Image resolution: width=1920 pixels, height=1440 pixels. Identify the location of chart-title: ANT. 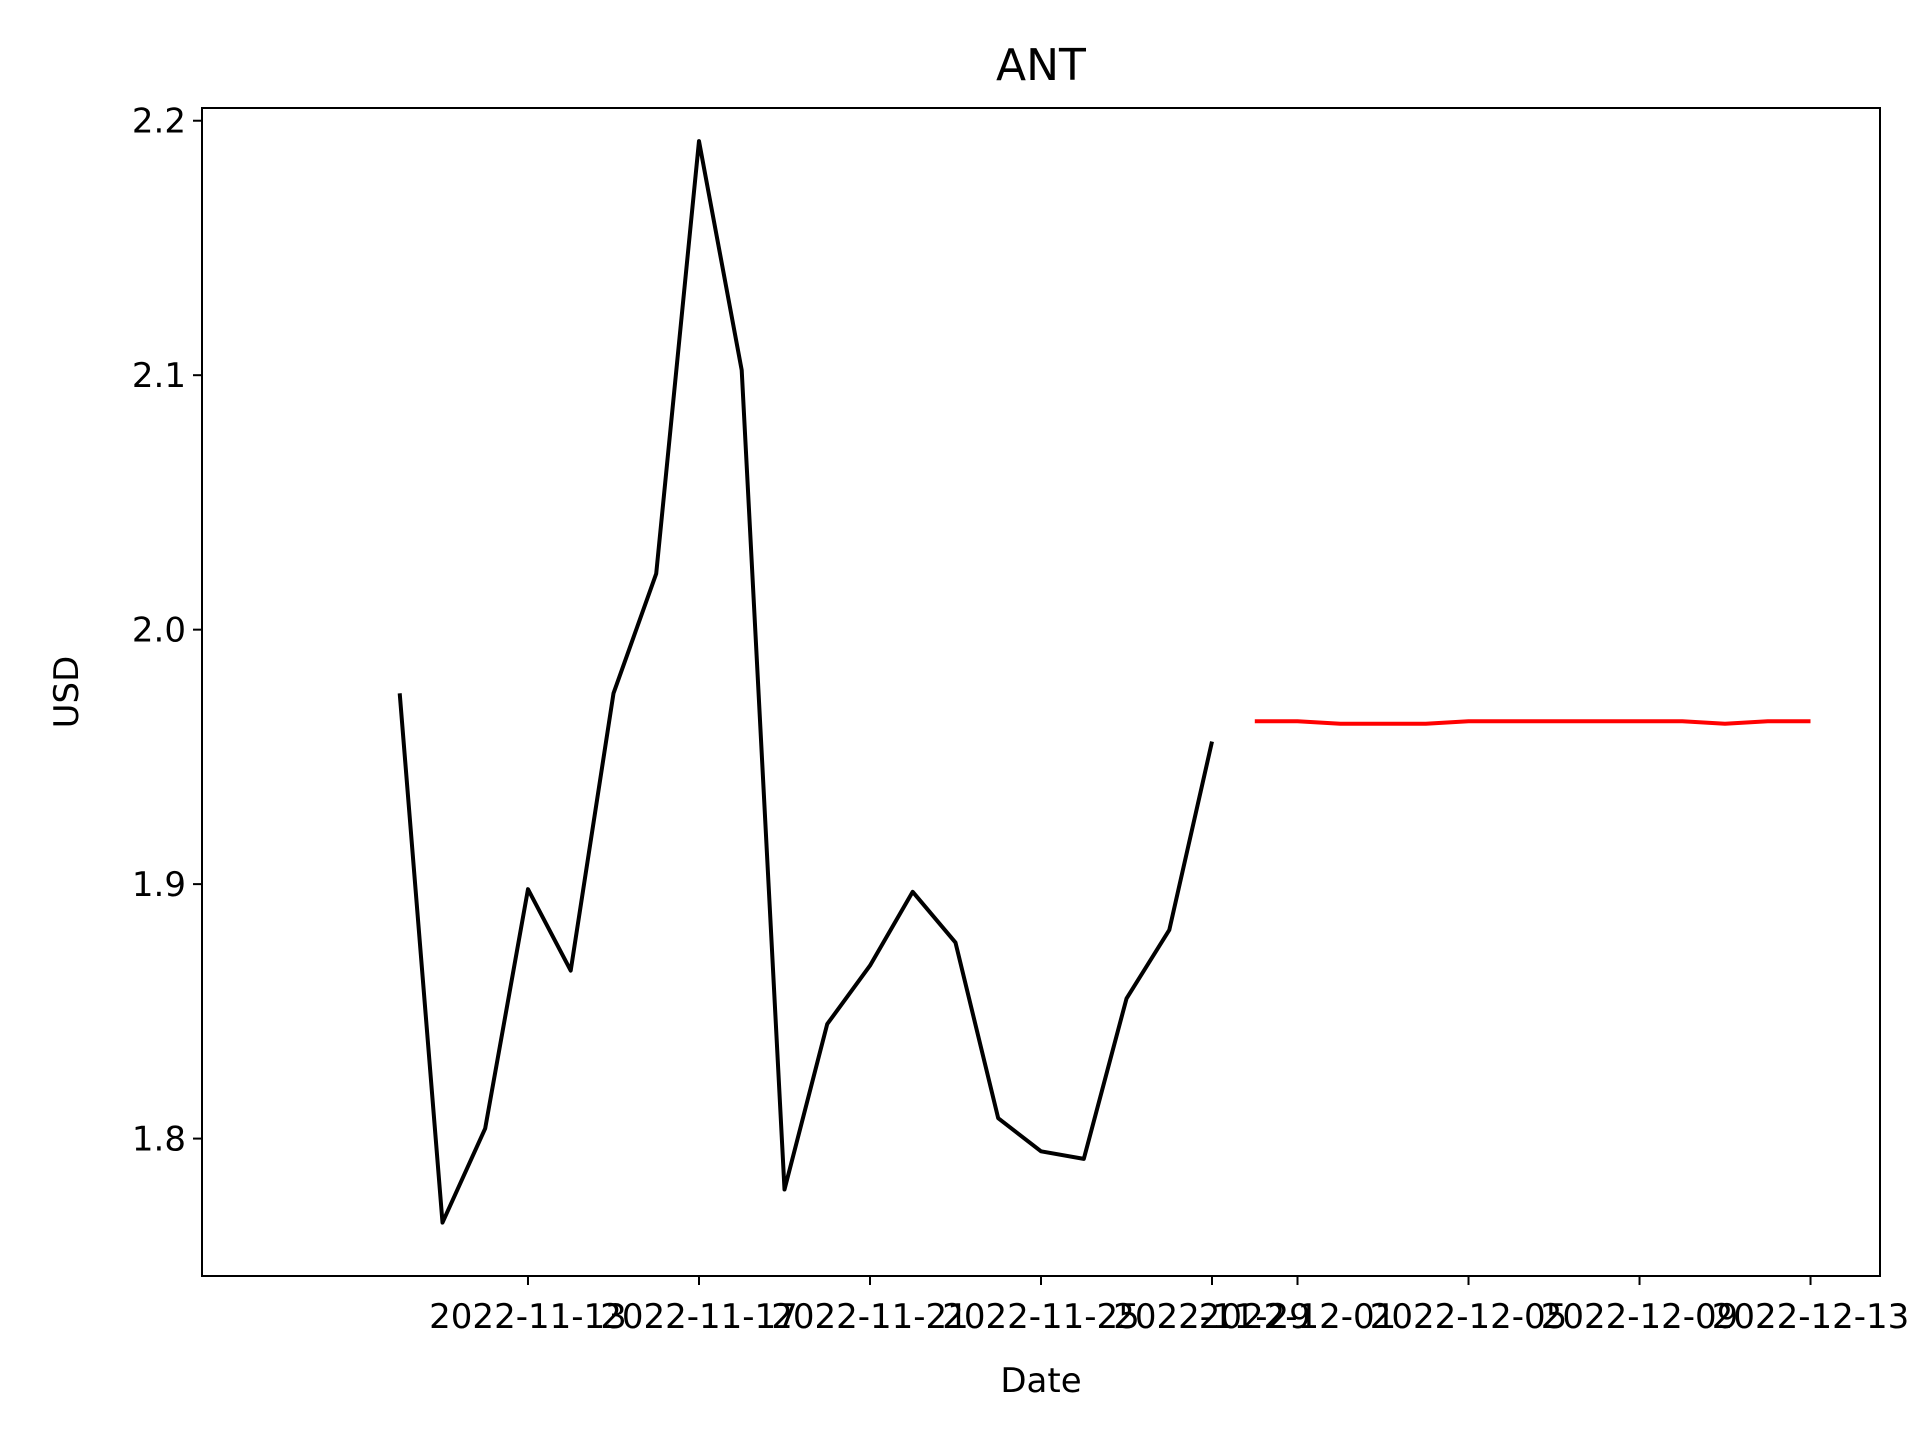
(1041, 65).